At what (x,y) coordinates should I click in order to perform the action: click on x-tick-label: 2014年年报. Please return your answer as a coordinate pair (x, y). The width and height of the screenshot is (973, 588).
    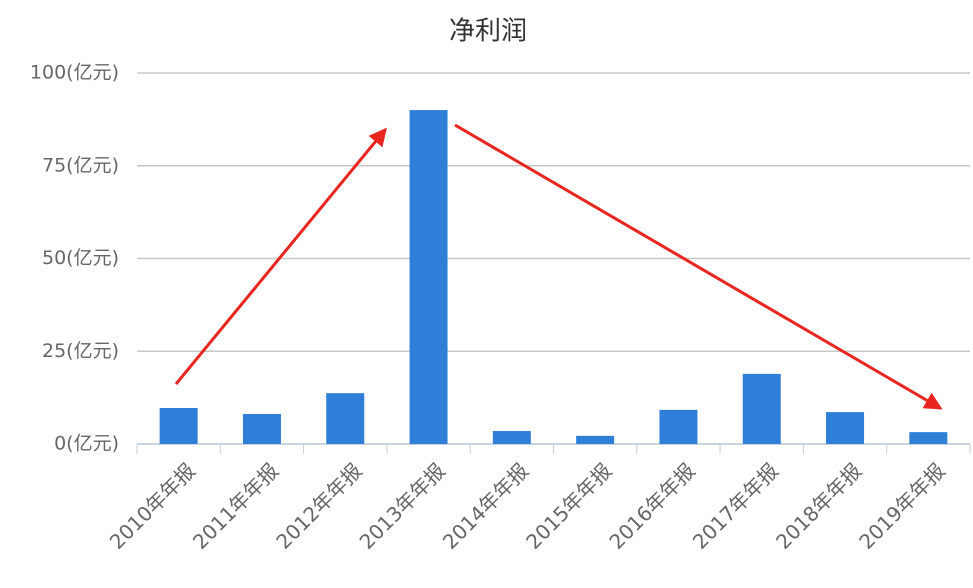
    Looking at the image, I should click on (485, 505).